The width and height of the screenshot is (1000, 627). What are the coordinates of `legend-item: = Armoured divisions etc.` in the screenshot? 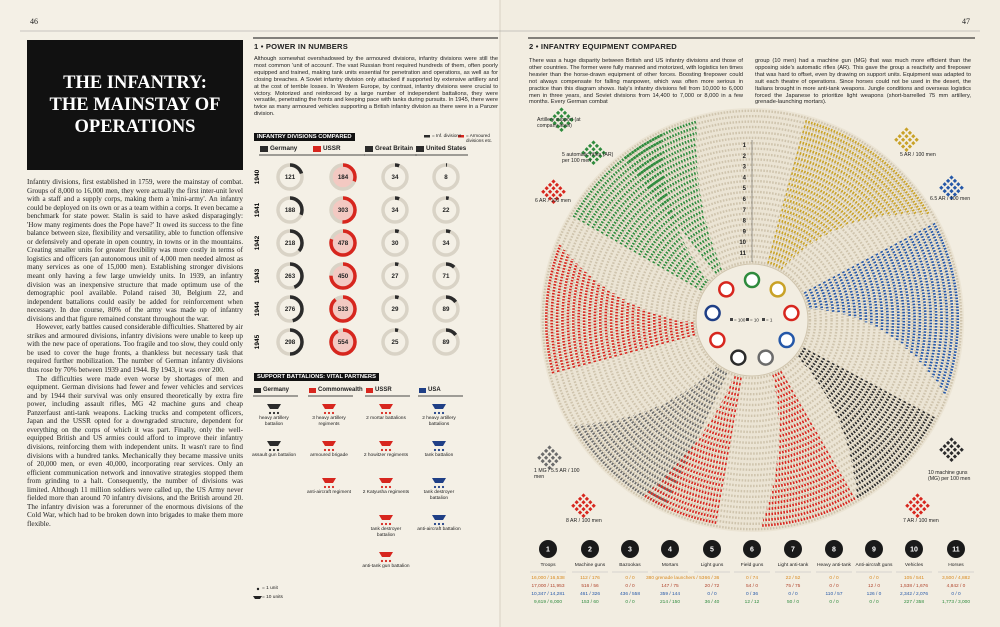 It's located at (479, 138).